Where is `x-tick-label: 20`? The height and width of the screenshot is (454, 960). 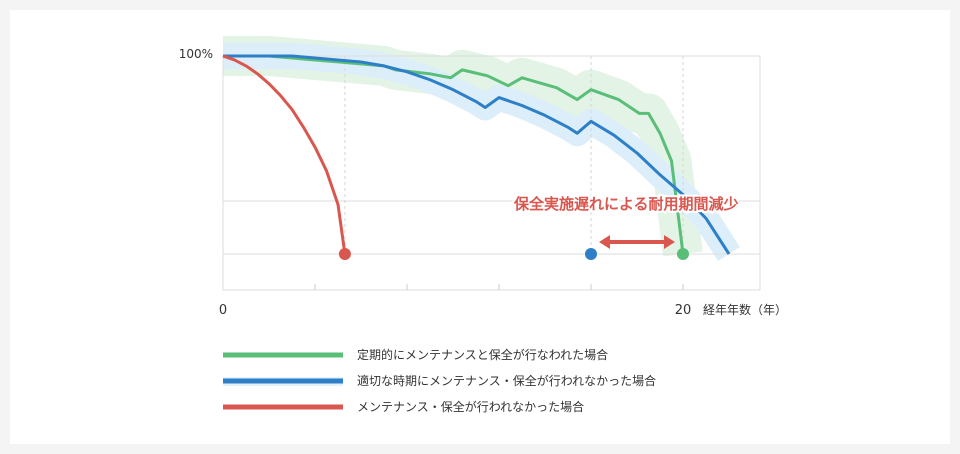
x-tick-label: 20 is located at coordinates (683, 310).